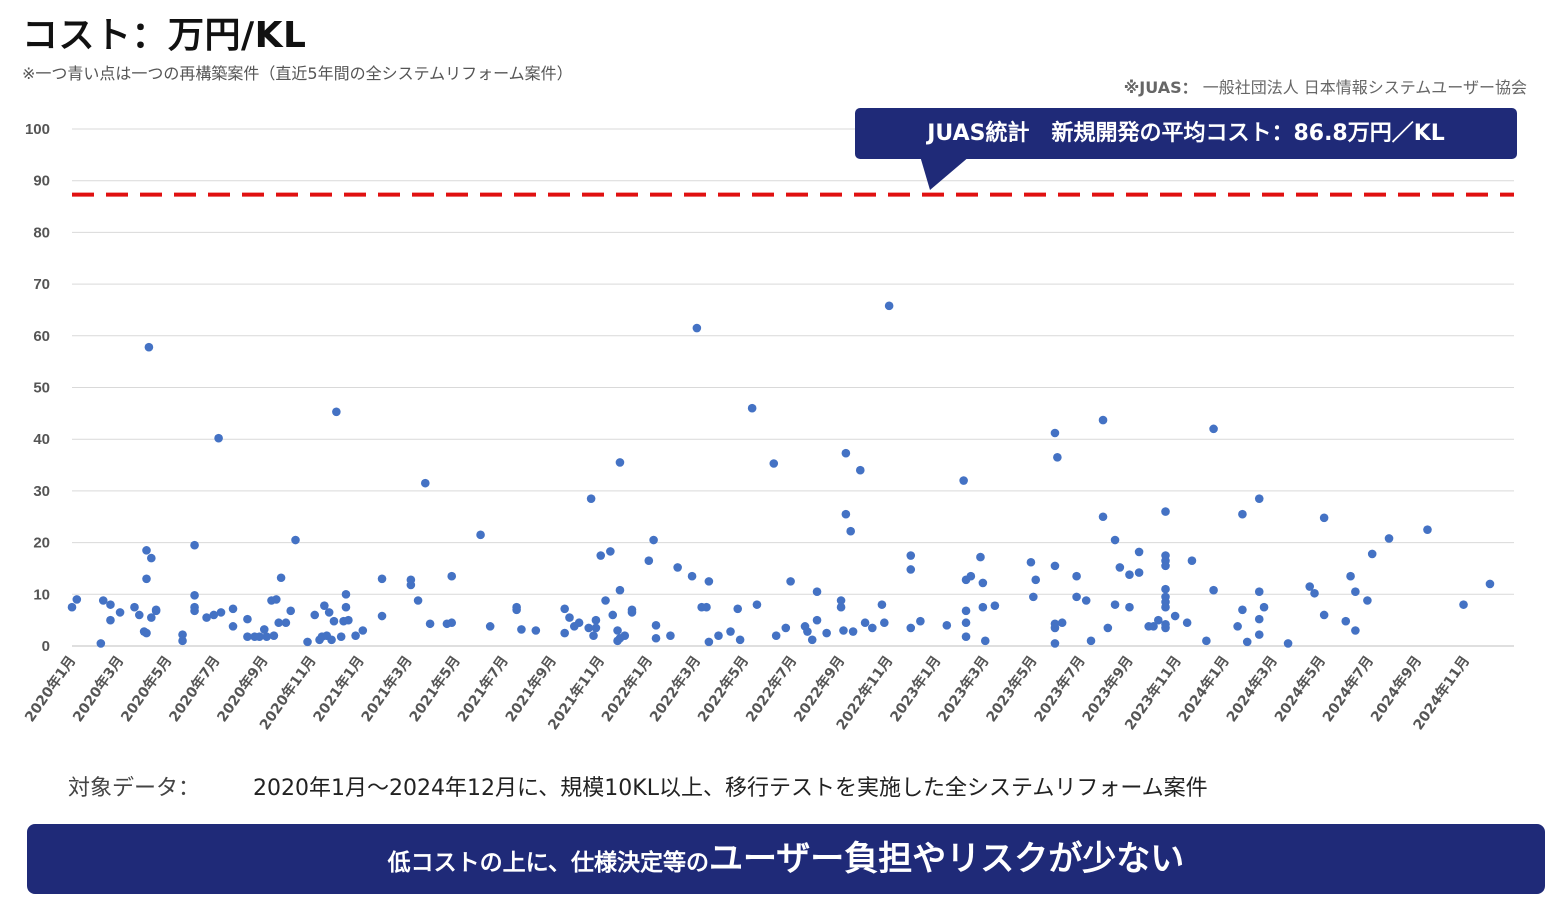 This screenshot has width=1545, height=908. Describe the element at coordinates (41, 491) in the screenshot. I see `y-tick-label: 30` at that location.